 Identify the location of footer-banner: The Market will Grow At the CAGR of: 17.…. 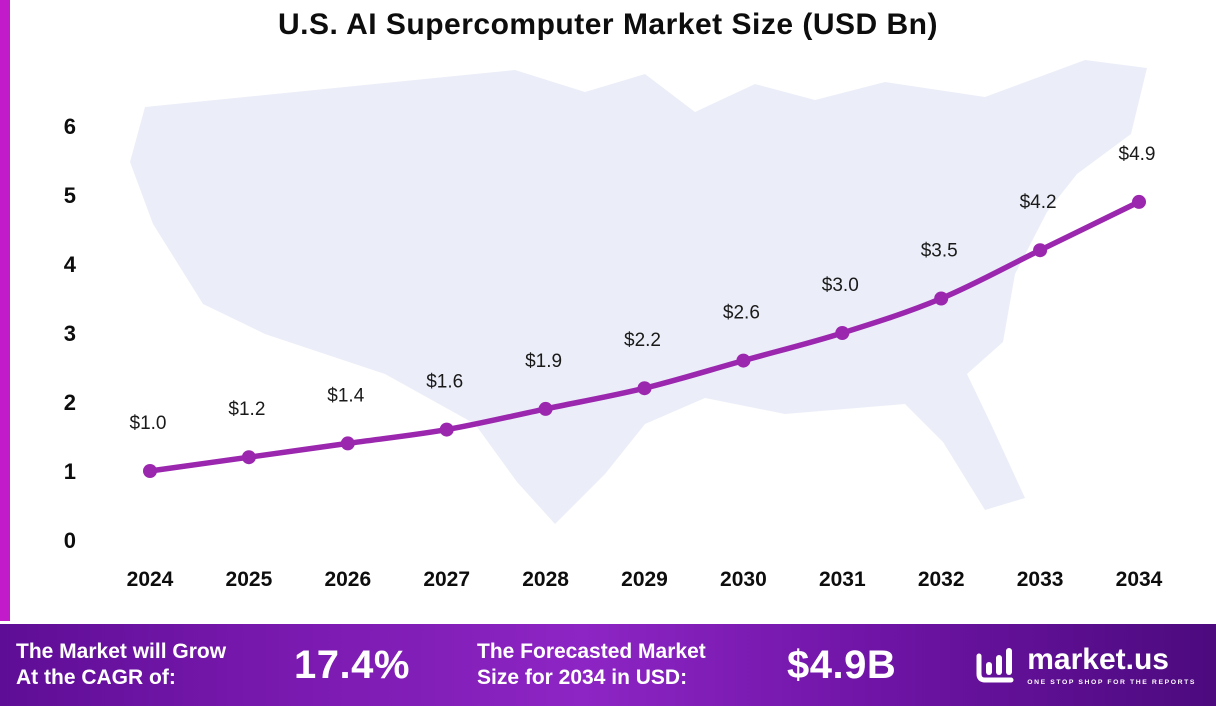
(608, 663).